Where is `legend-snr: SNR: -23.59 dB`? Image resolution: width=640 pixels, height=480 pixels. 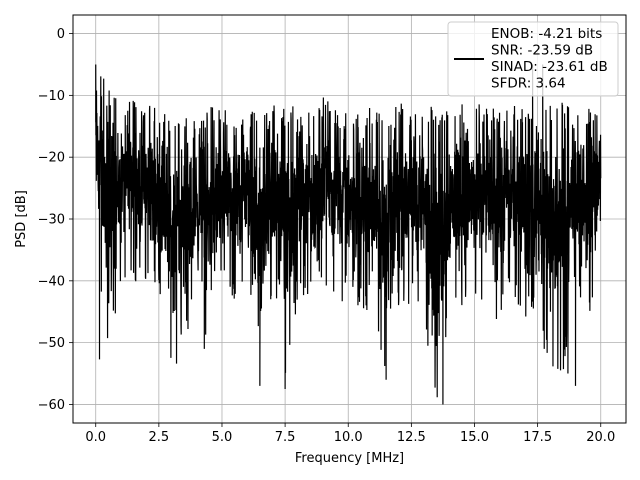 legend-snr: SNR: -23.59 dB is located at coordinates (542, 51).